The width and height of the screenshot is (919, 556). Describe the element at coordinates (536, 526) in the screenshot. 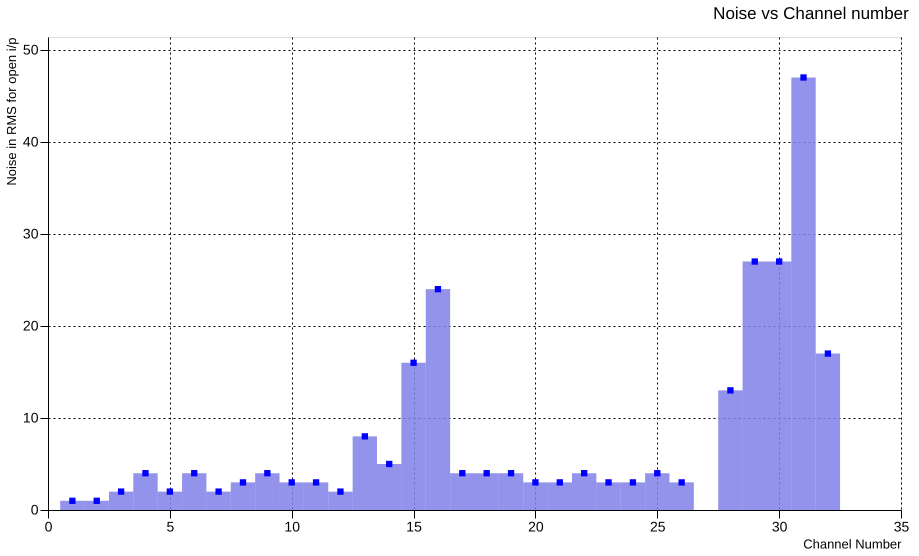

I see `x-tick-label: 20` at that location.